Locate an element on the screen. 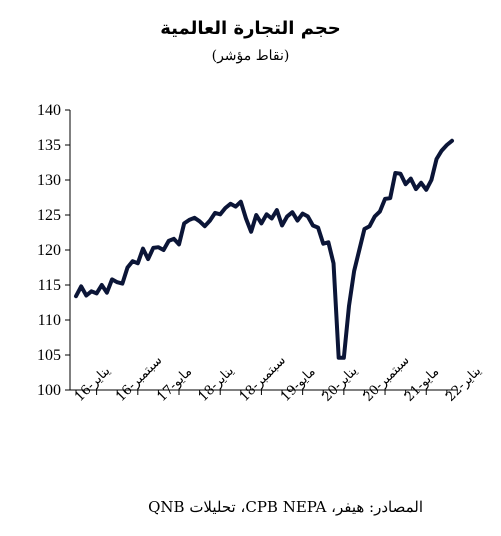 The image size is (501, 536). x-tick-label: يناير-22 is located at coordinates (463, 383).